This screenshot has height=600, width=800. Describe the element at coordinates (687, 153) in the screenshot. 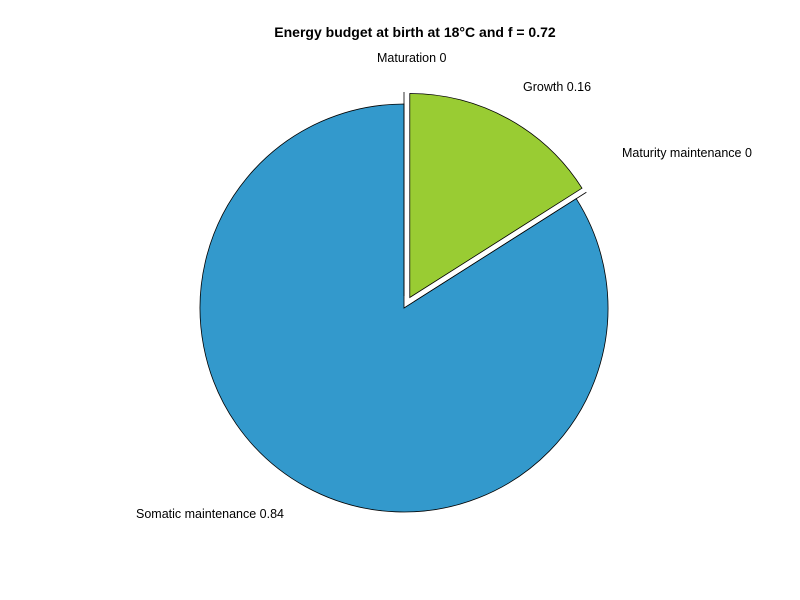

I see `pie-slice-maturity-label: Maturity maintenance 0` at that location.